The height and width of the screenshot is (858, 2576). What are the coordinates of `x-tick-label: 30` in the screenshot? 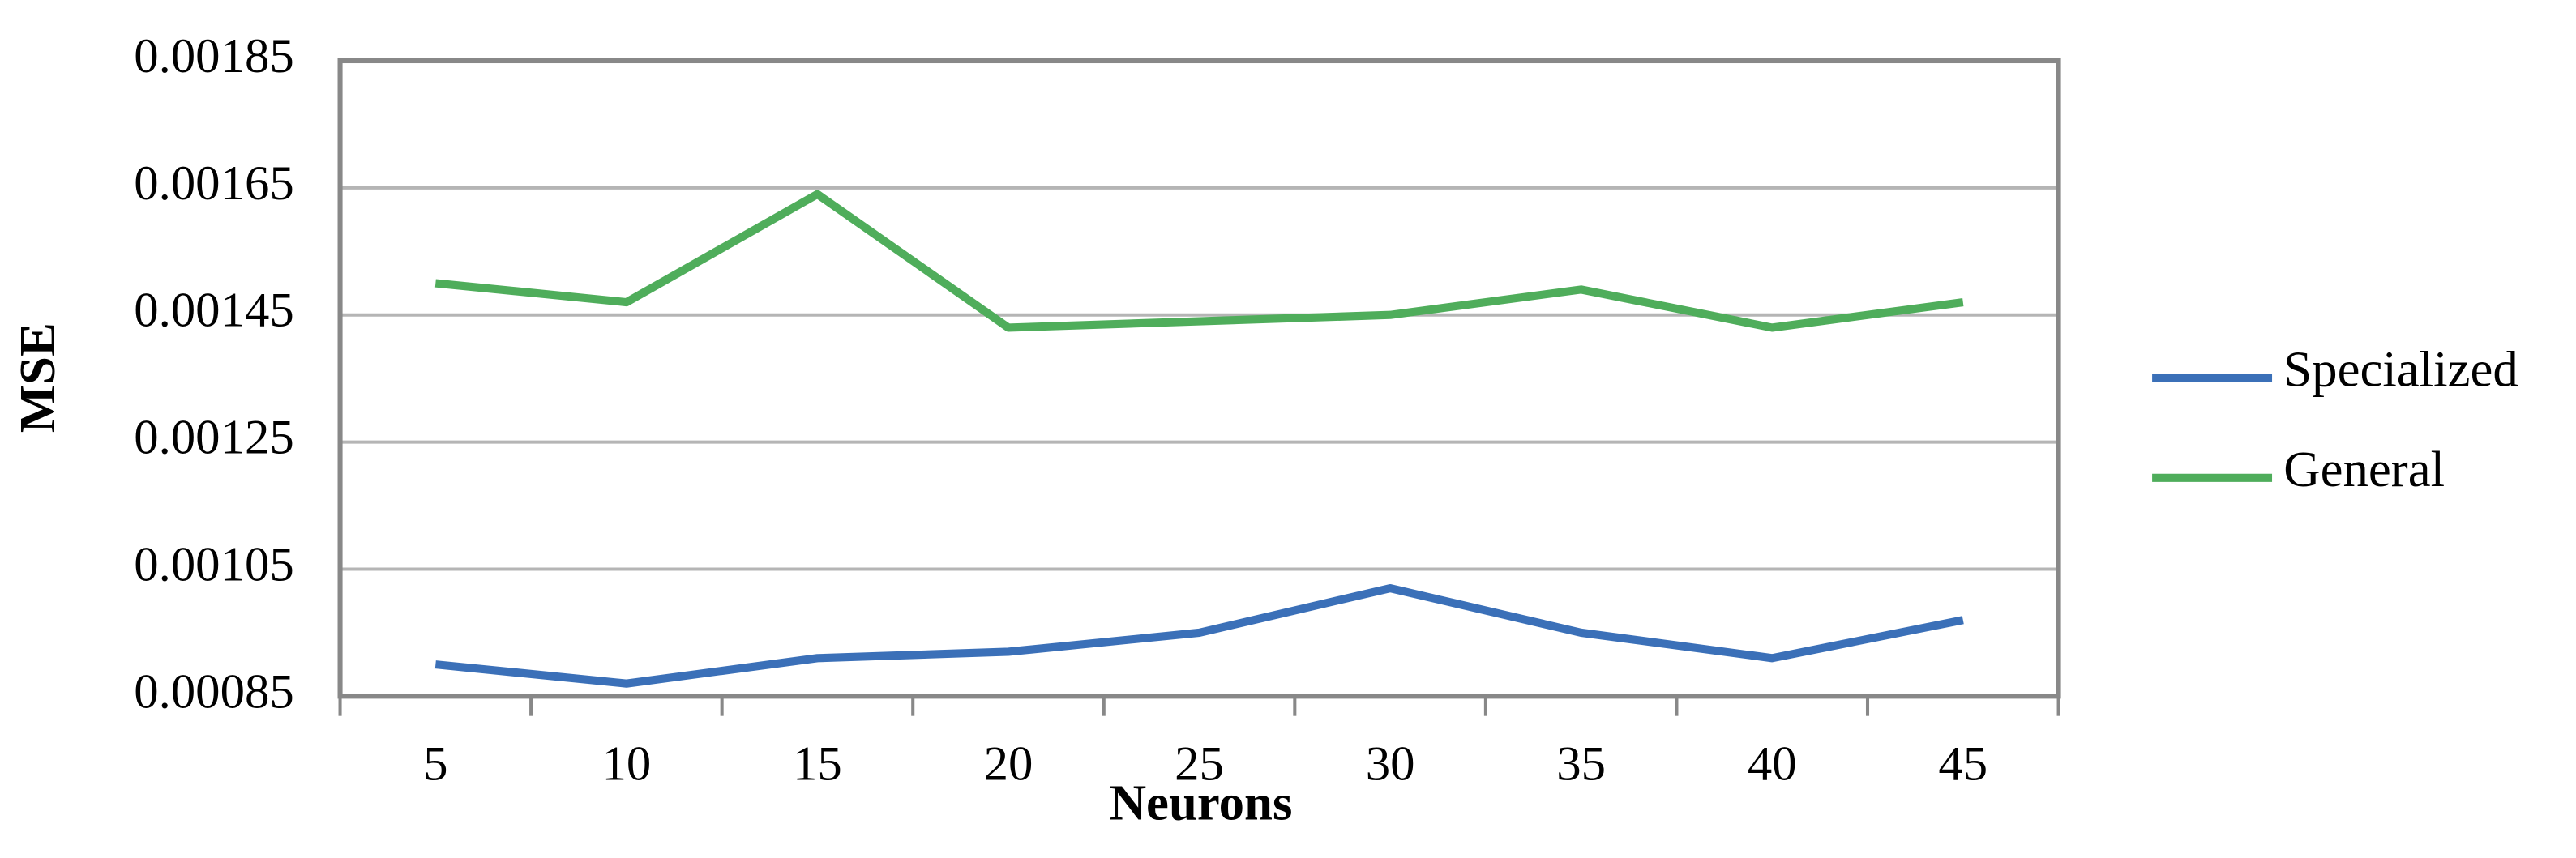 It's located at (1390, 763).